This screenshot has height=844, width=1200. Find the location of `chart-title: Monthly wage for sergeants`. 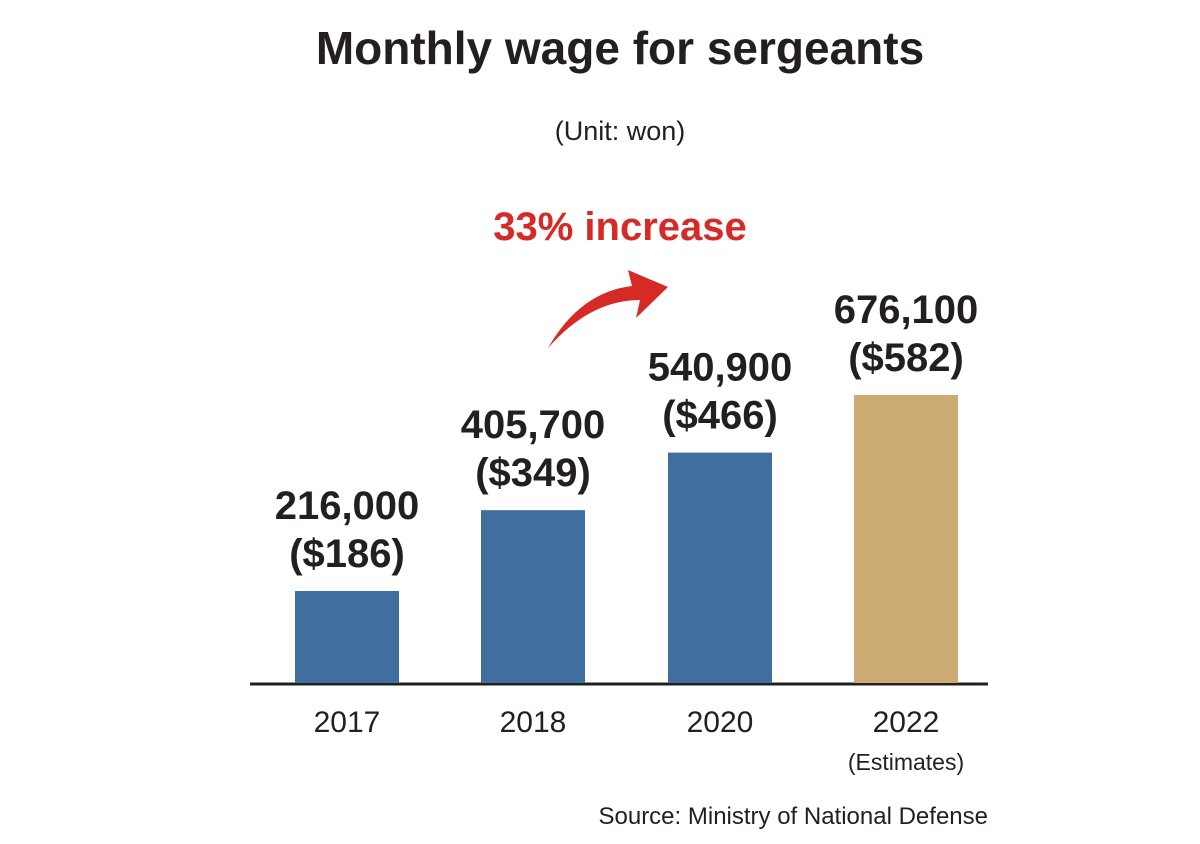

chart-title: Monthly wage for sergeants is located at coordinates (620, 48).